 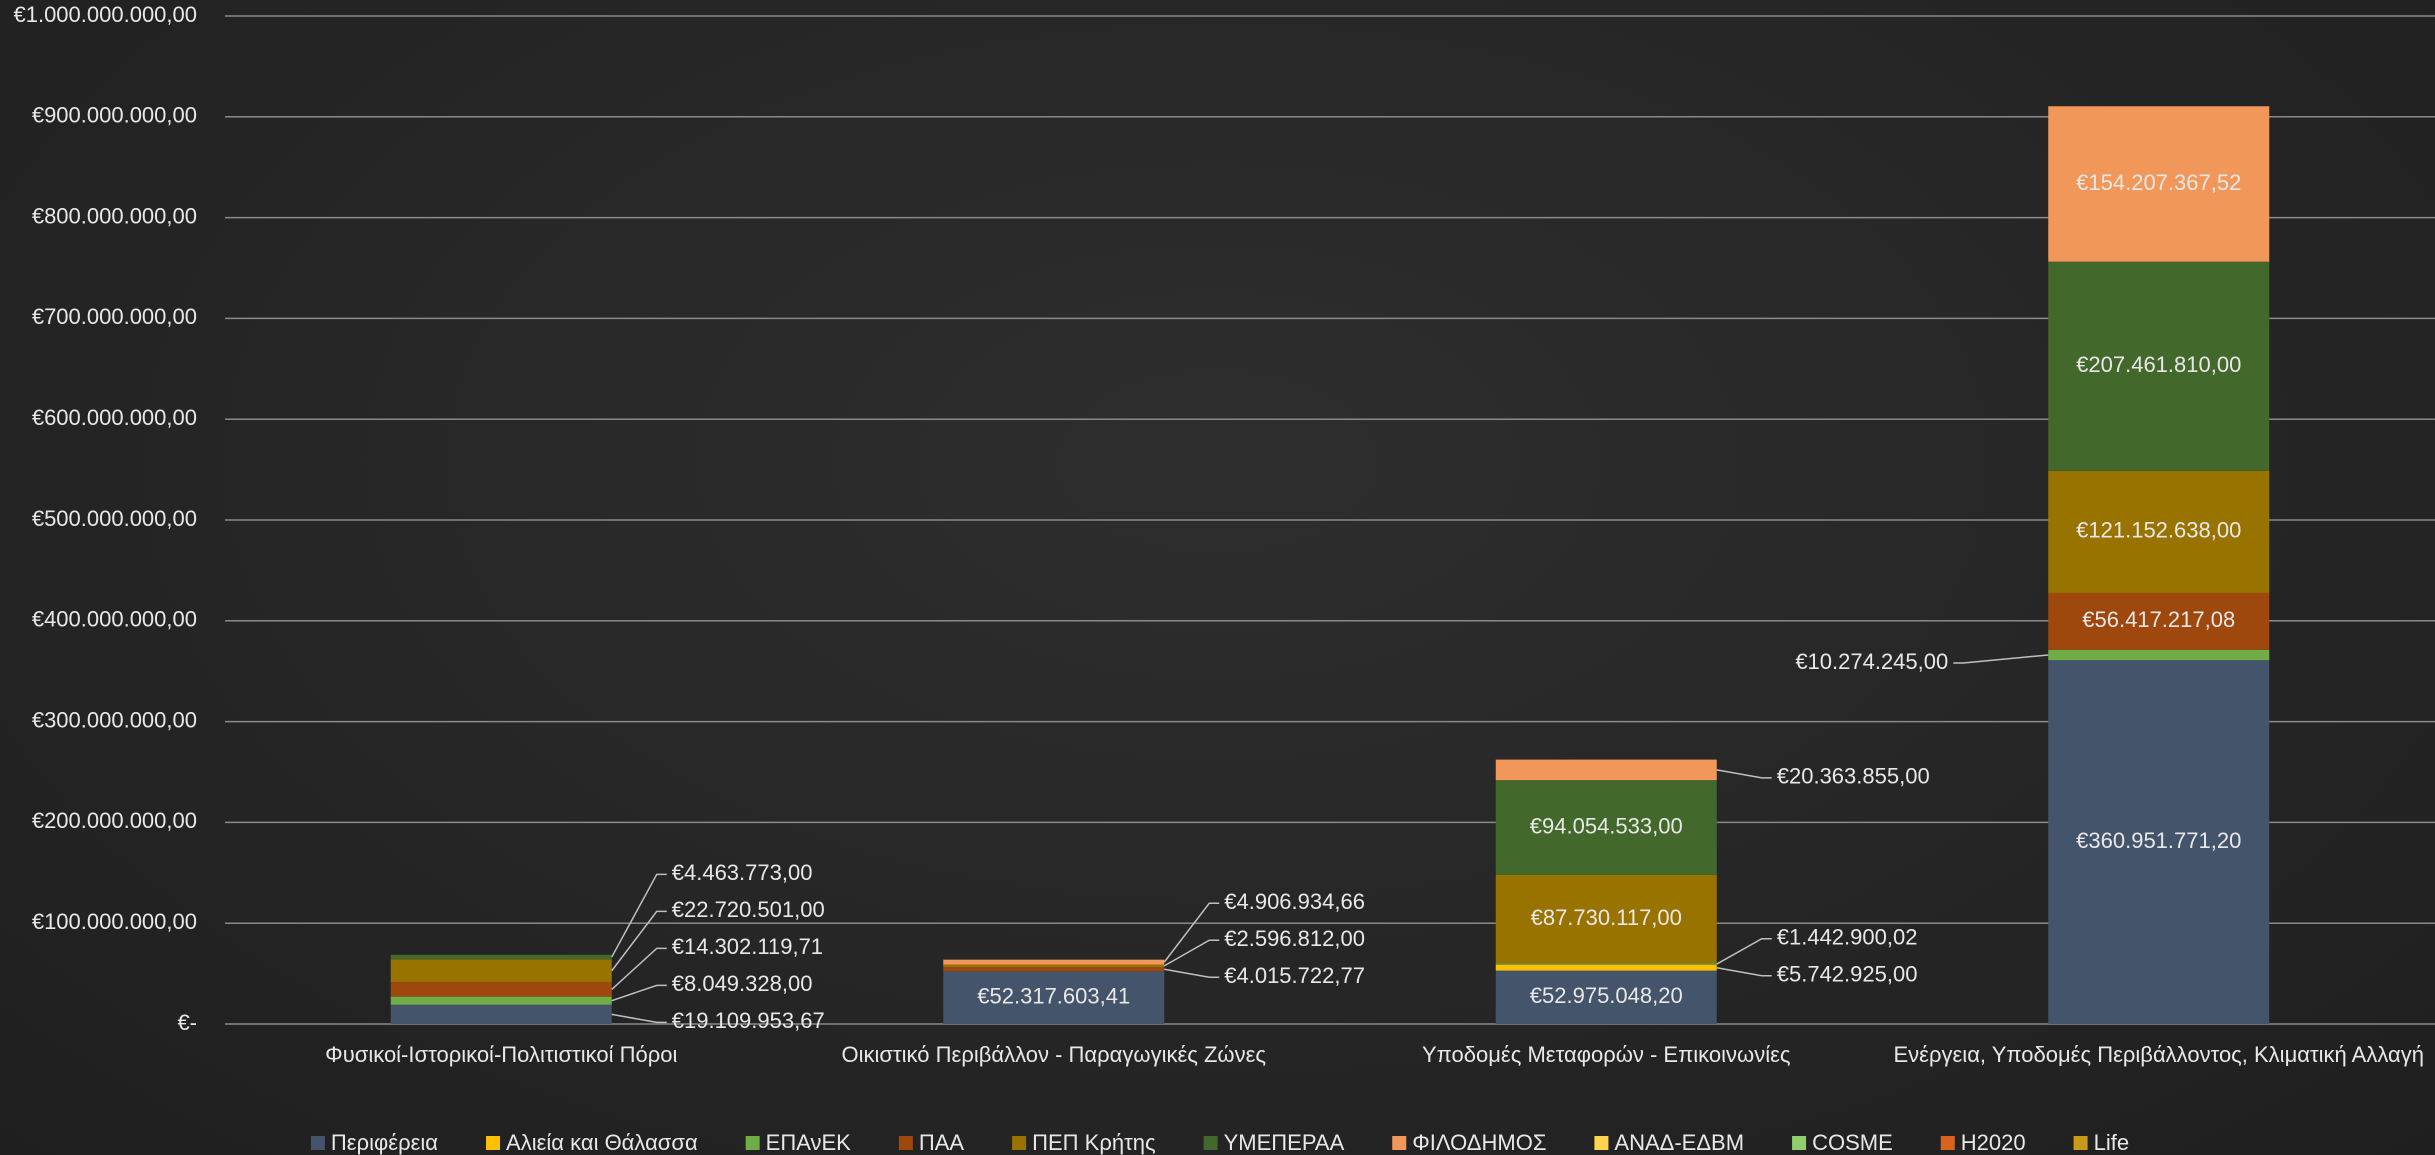 What do you see at coordinates (114, 921) in the screenshot?
I see `y-tick-label: €100.000.000,00` at bounding box center [114, 921].